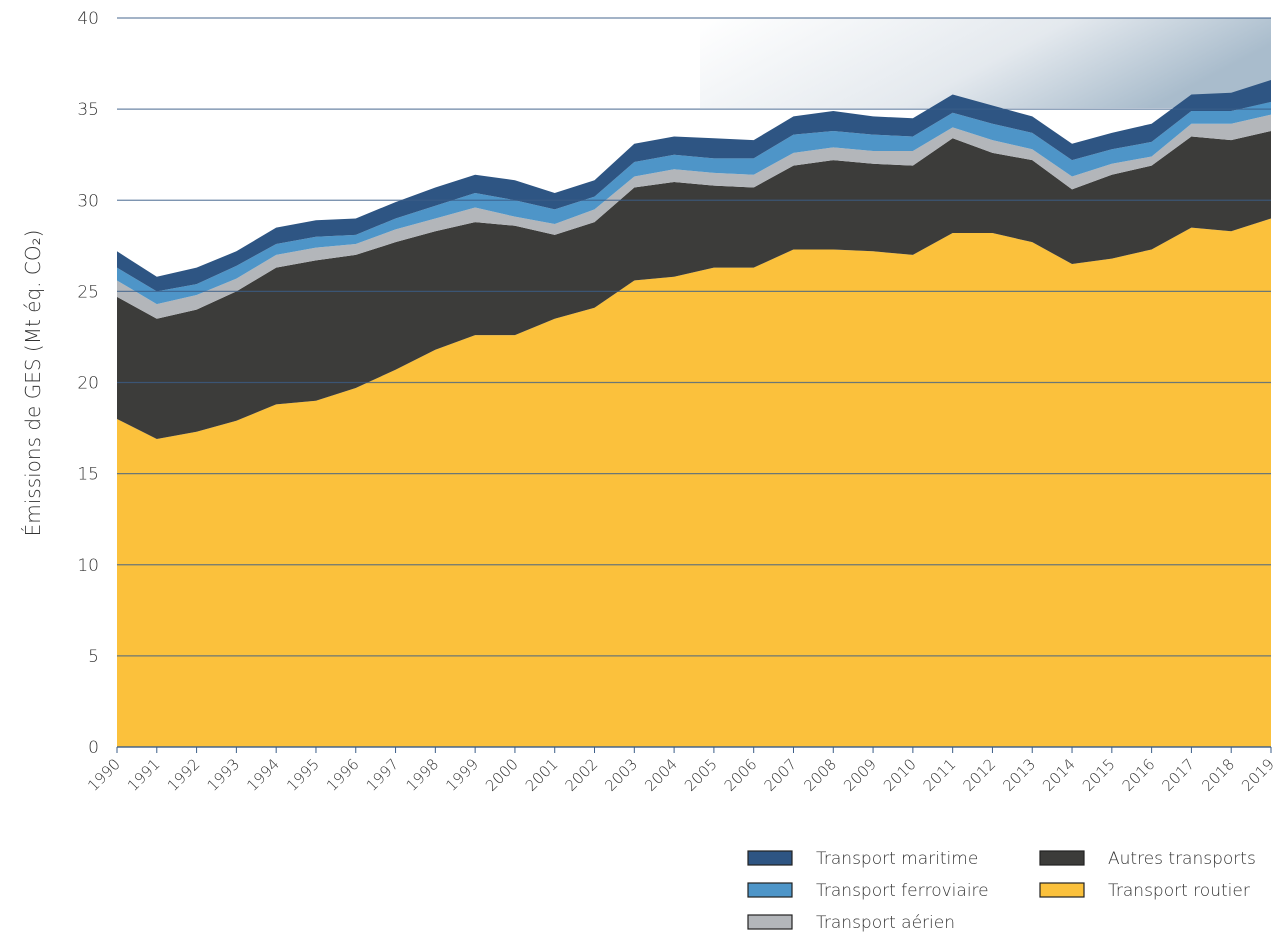 This screenshot has width=1281, height=940. What do you see at coordinates (1139, 775) in the screenshot?
I see `x-tick-label: 2016` at bounding box center [1139, 775].